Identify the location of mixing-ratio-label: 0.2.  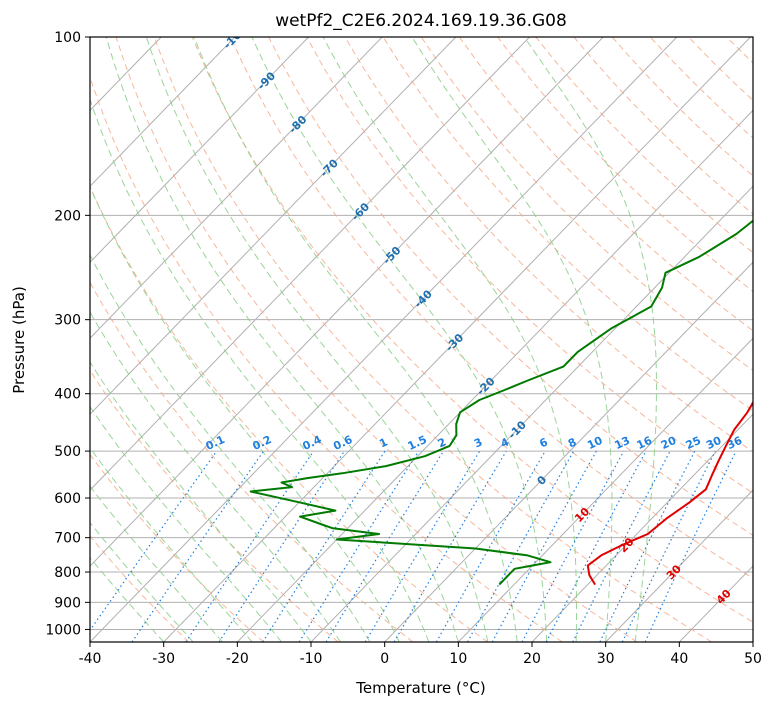
(261, 443).